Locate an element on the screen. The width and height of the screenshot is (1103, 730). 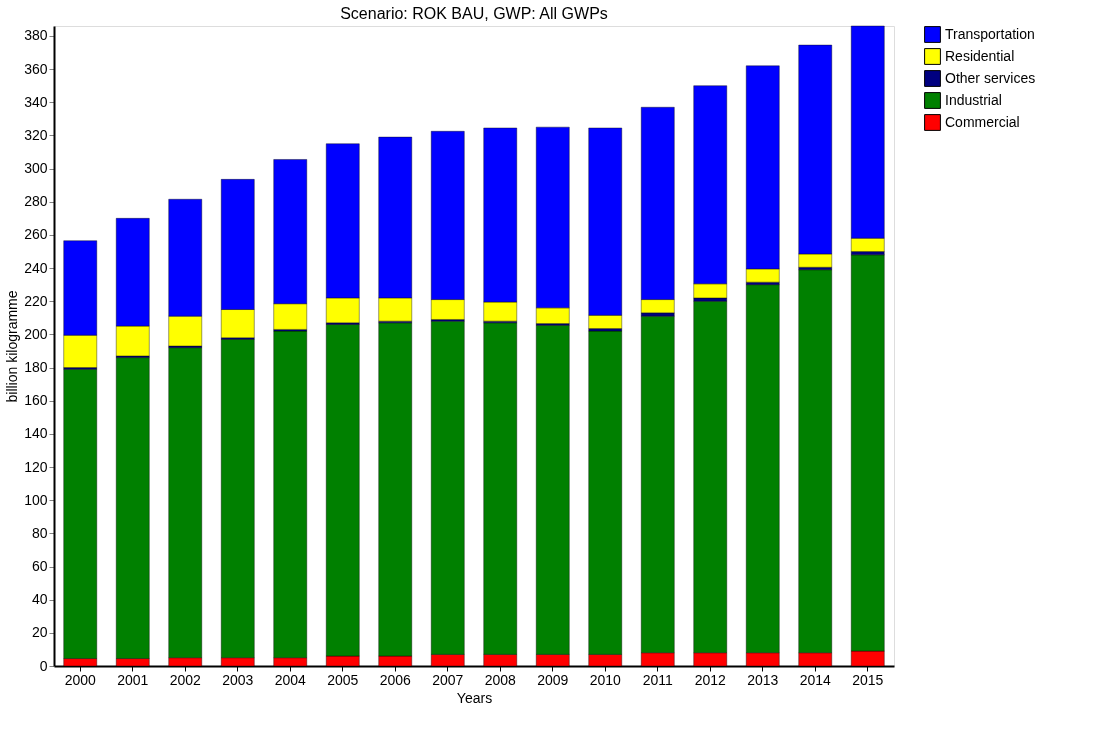
y-tick-label: 280 is located at coordinates (36, 201).